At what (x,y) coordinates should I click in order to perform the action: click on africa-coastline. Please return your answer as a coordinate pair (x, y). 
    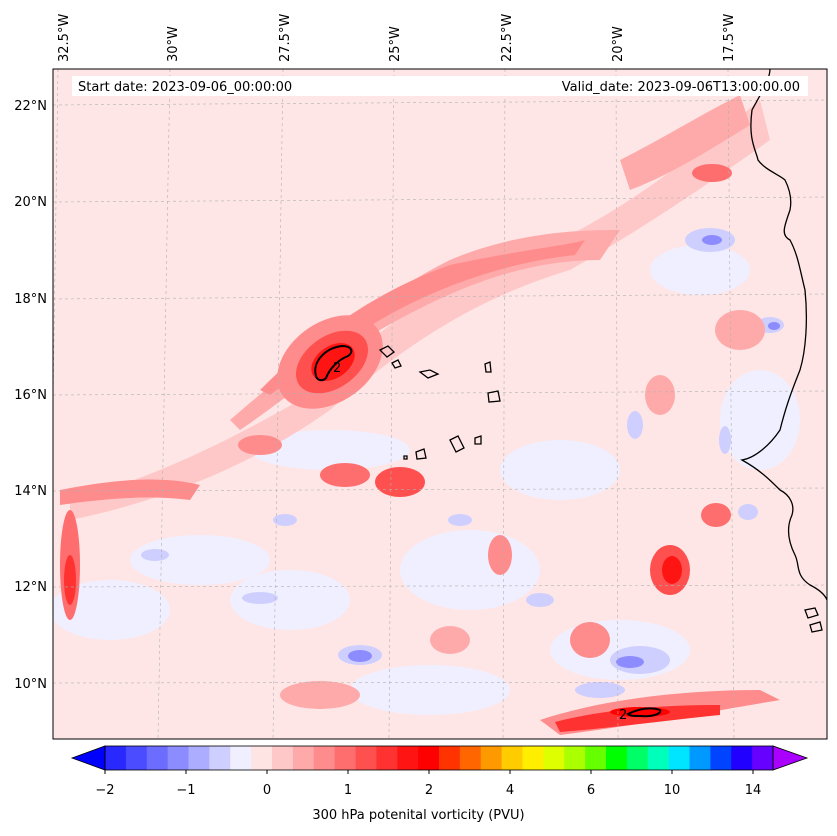
    Looking at the image, I should click on (783, 335).